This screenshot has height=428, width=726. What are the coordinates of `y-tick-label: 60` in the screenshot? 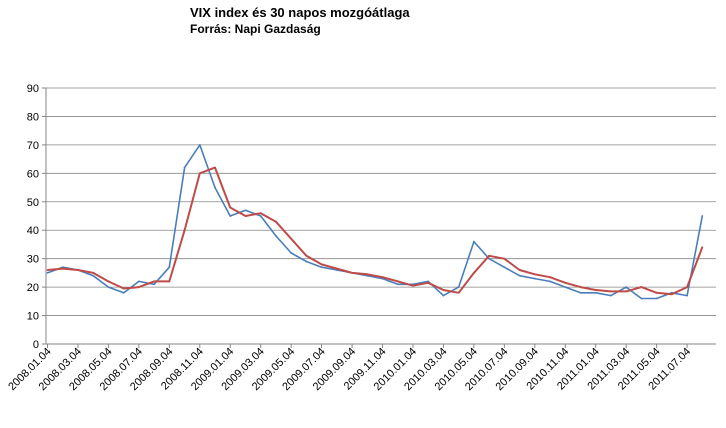 It's located at (33, 174).